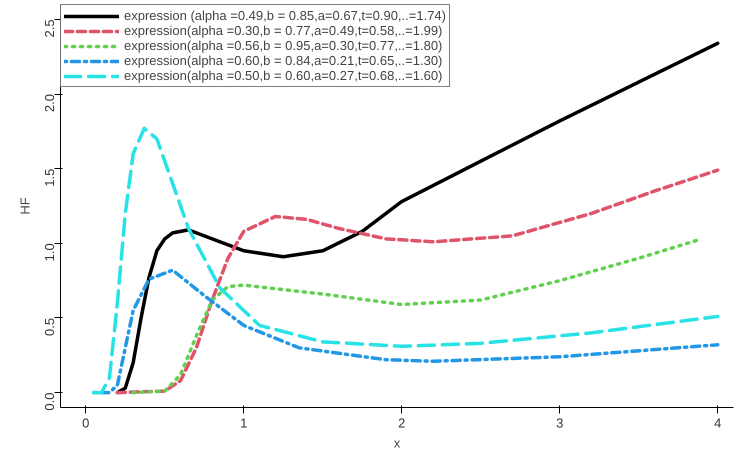 The image size is (737, 457). Describe the element at coordinates (283, 60) in the screenshot. I see `legend-label: expression(alpha =0.60,b = 0.84,a=0.21,t=0.65,..=1.30)` at that location.